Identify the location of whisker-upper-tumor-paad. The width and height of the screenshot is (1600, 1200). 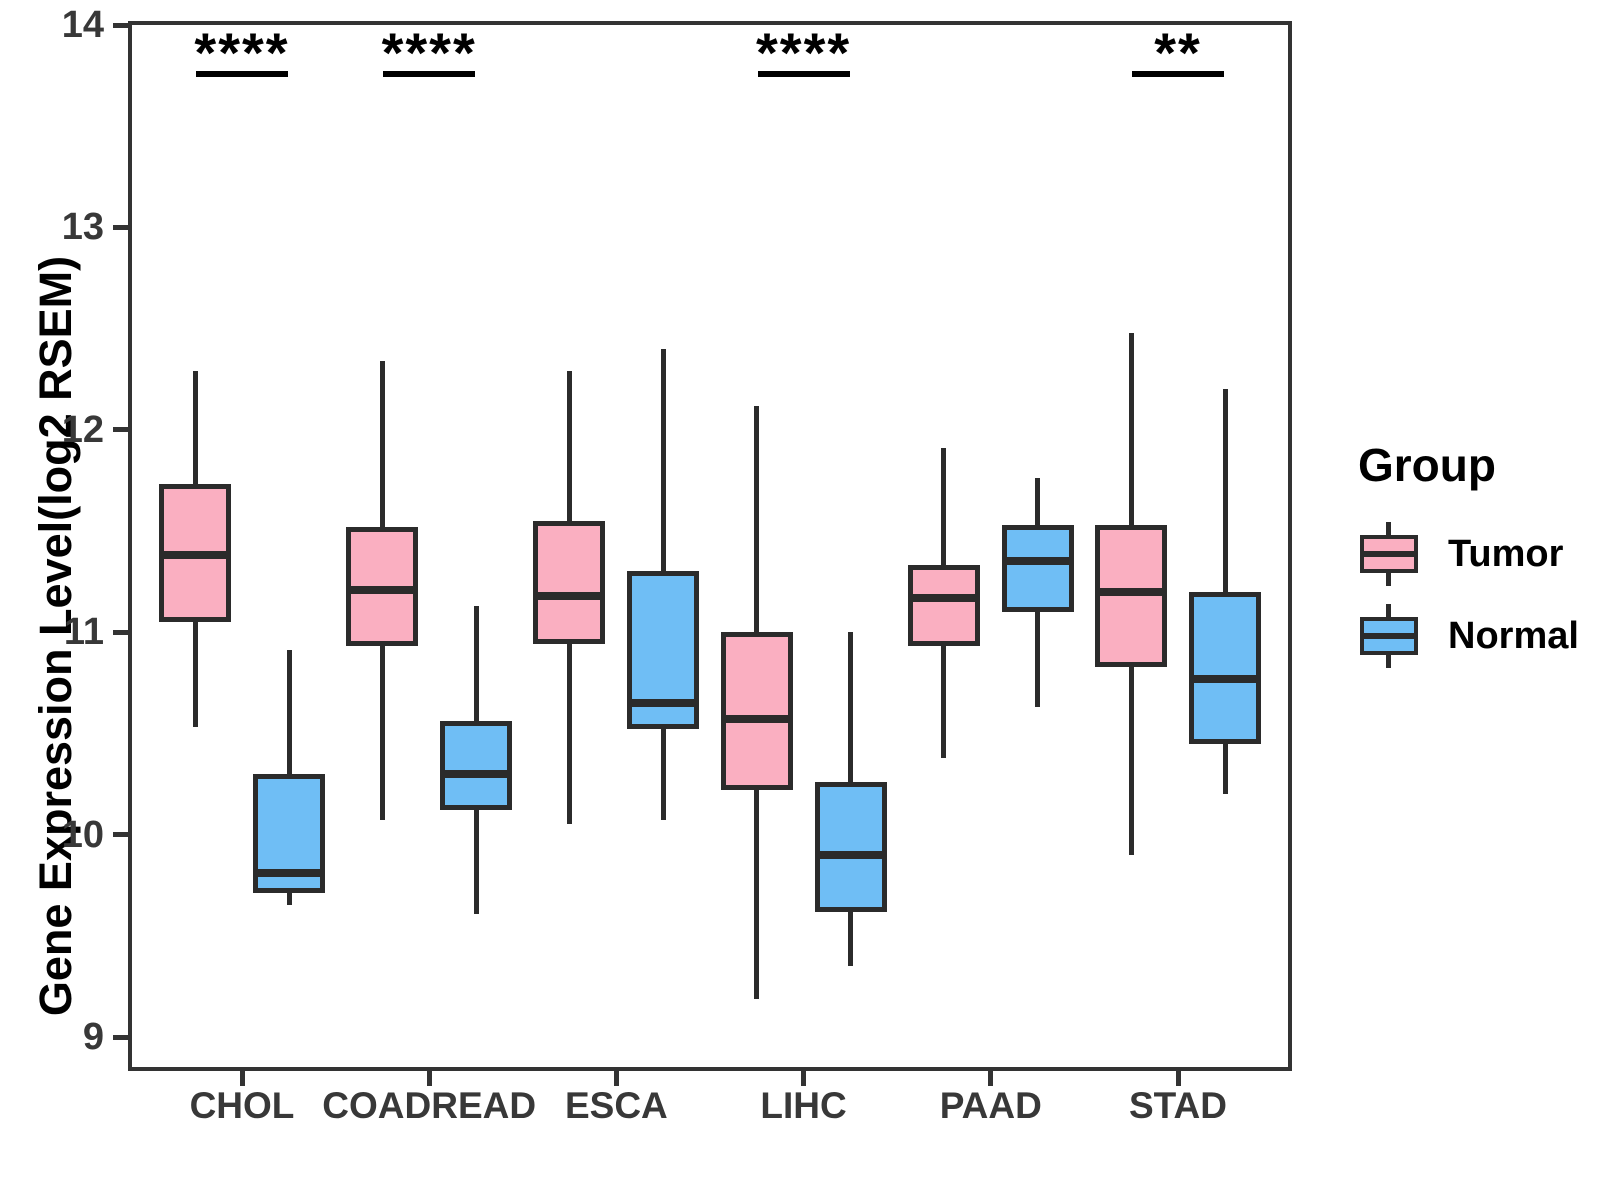
(944, 507).